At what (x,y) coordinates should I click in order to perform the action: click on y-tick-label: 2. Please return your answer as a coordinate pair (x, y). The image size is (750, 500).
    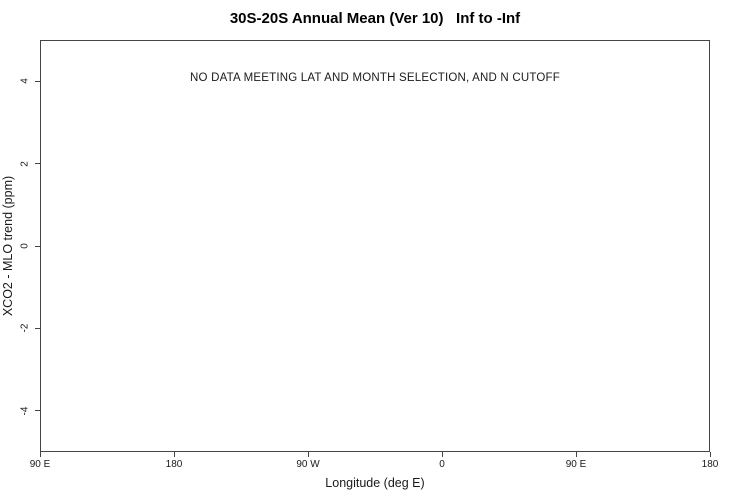
    Looking at the image, I should click on (25, 163).